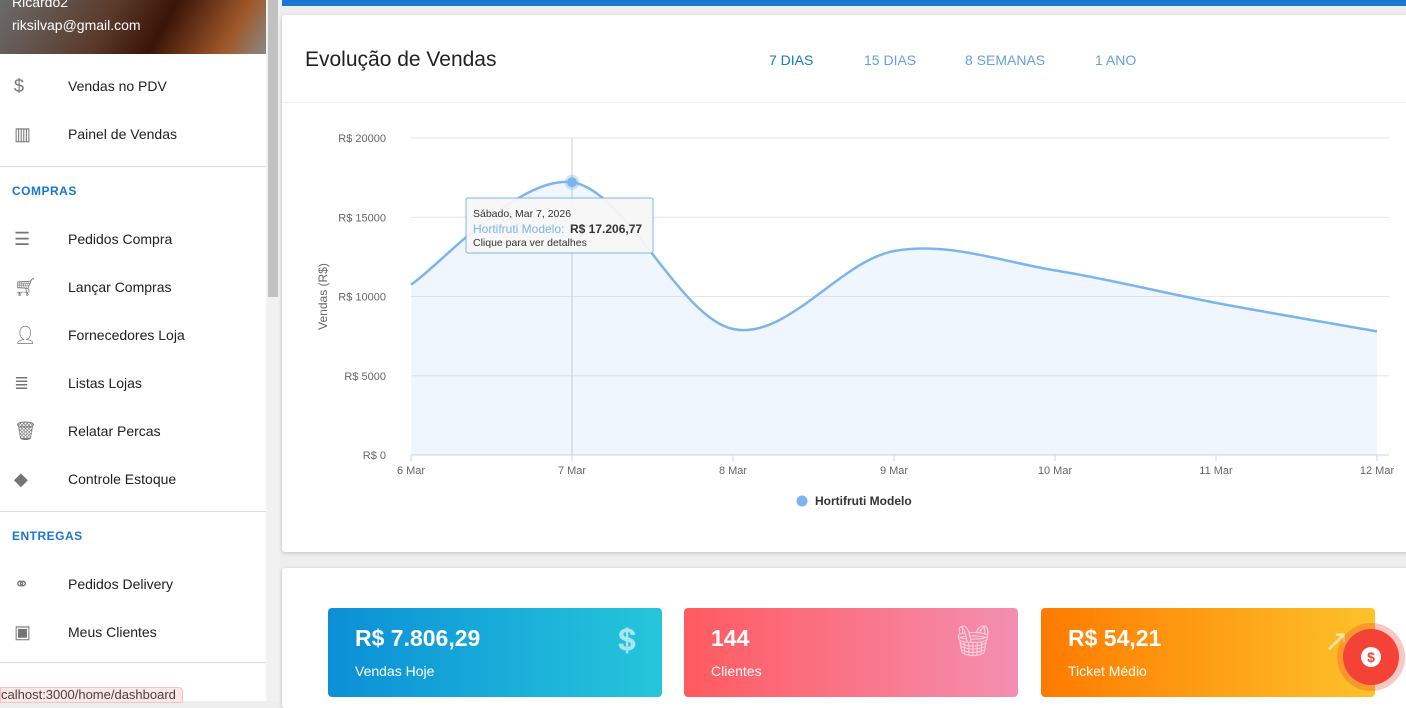 The width and height of the screenshot is (1406, 708). What do you see at coordinates (736, 671) in the screenshot?
I see `stat-label: Clientes` at bounding box center [736, 671].